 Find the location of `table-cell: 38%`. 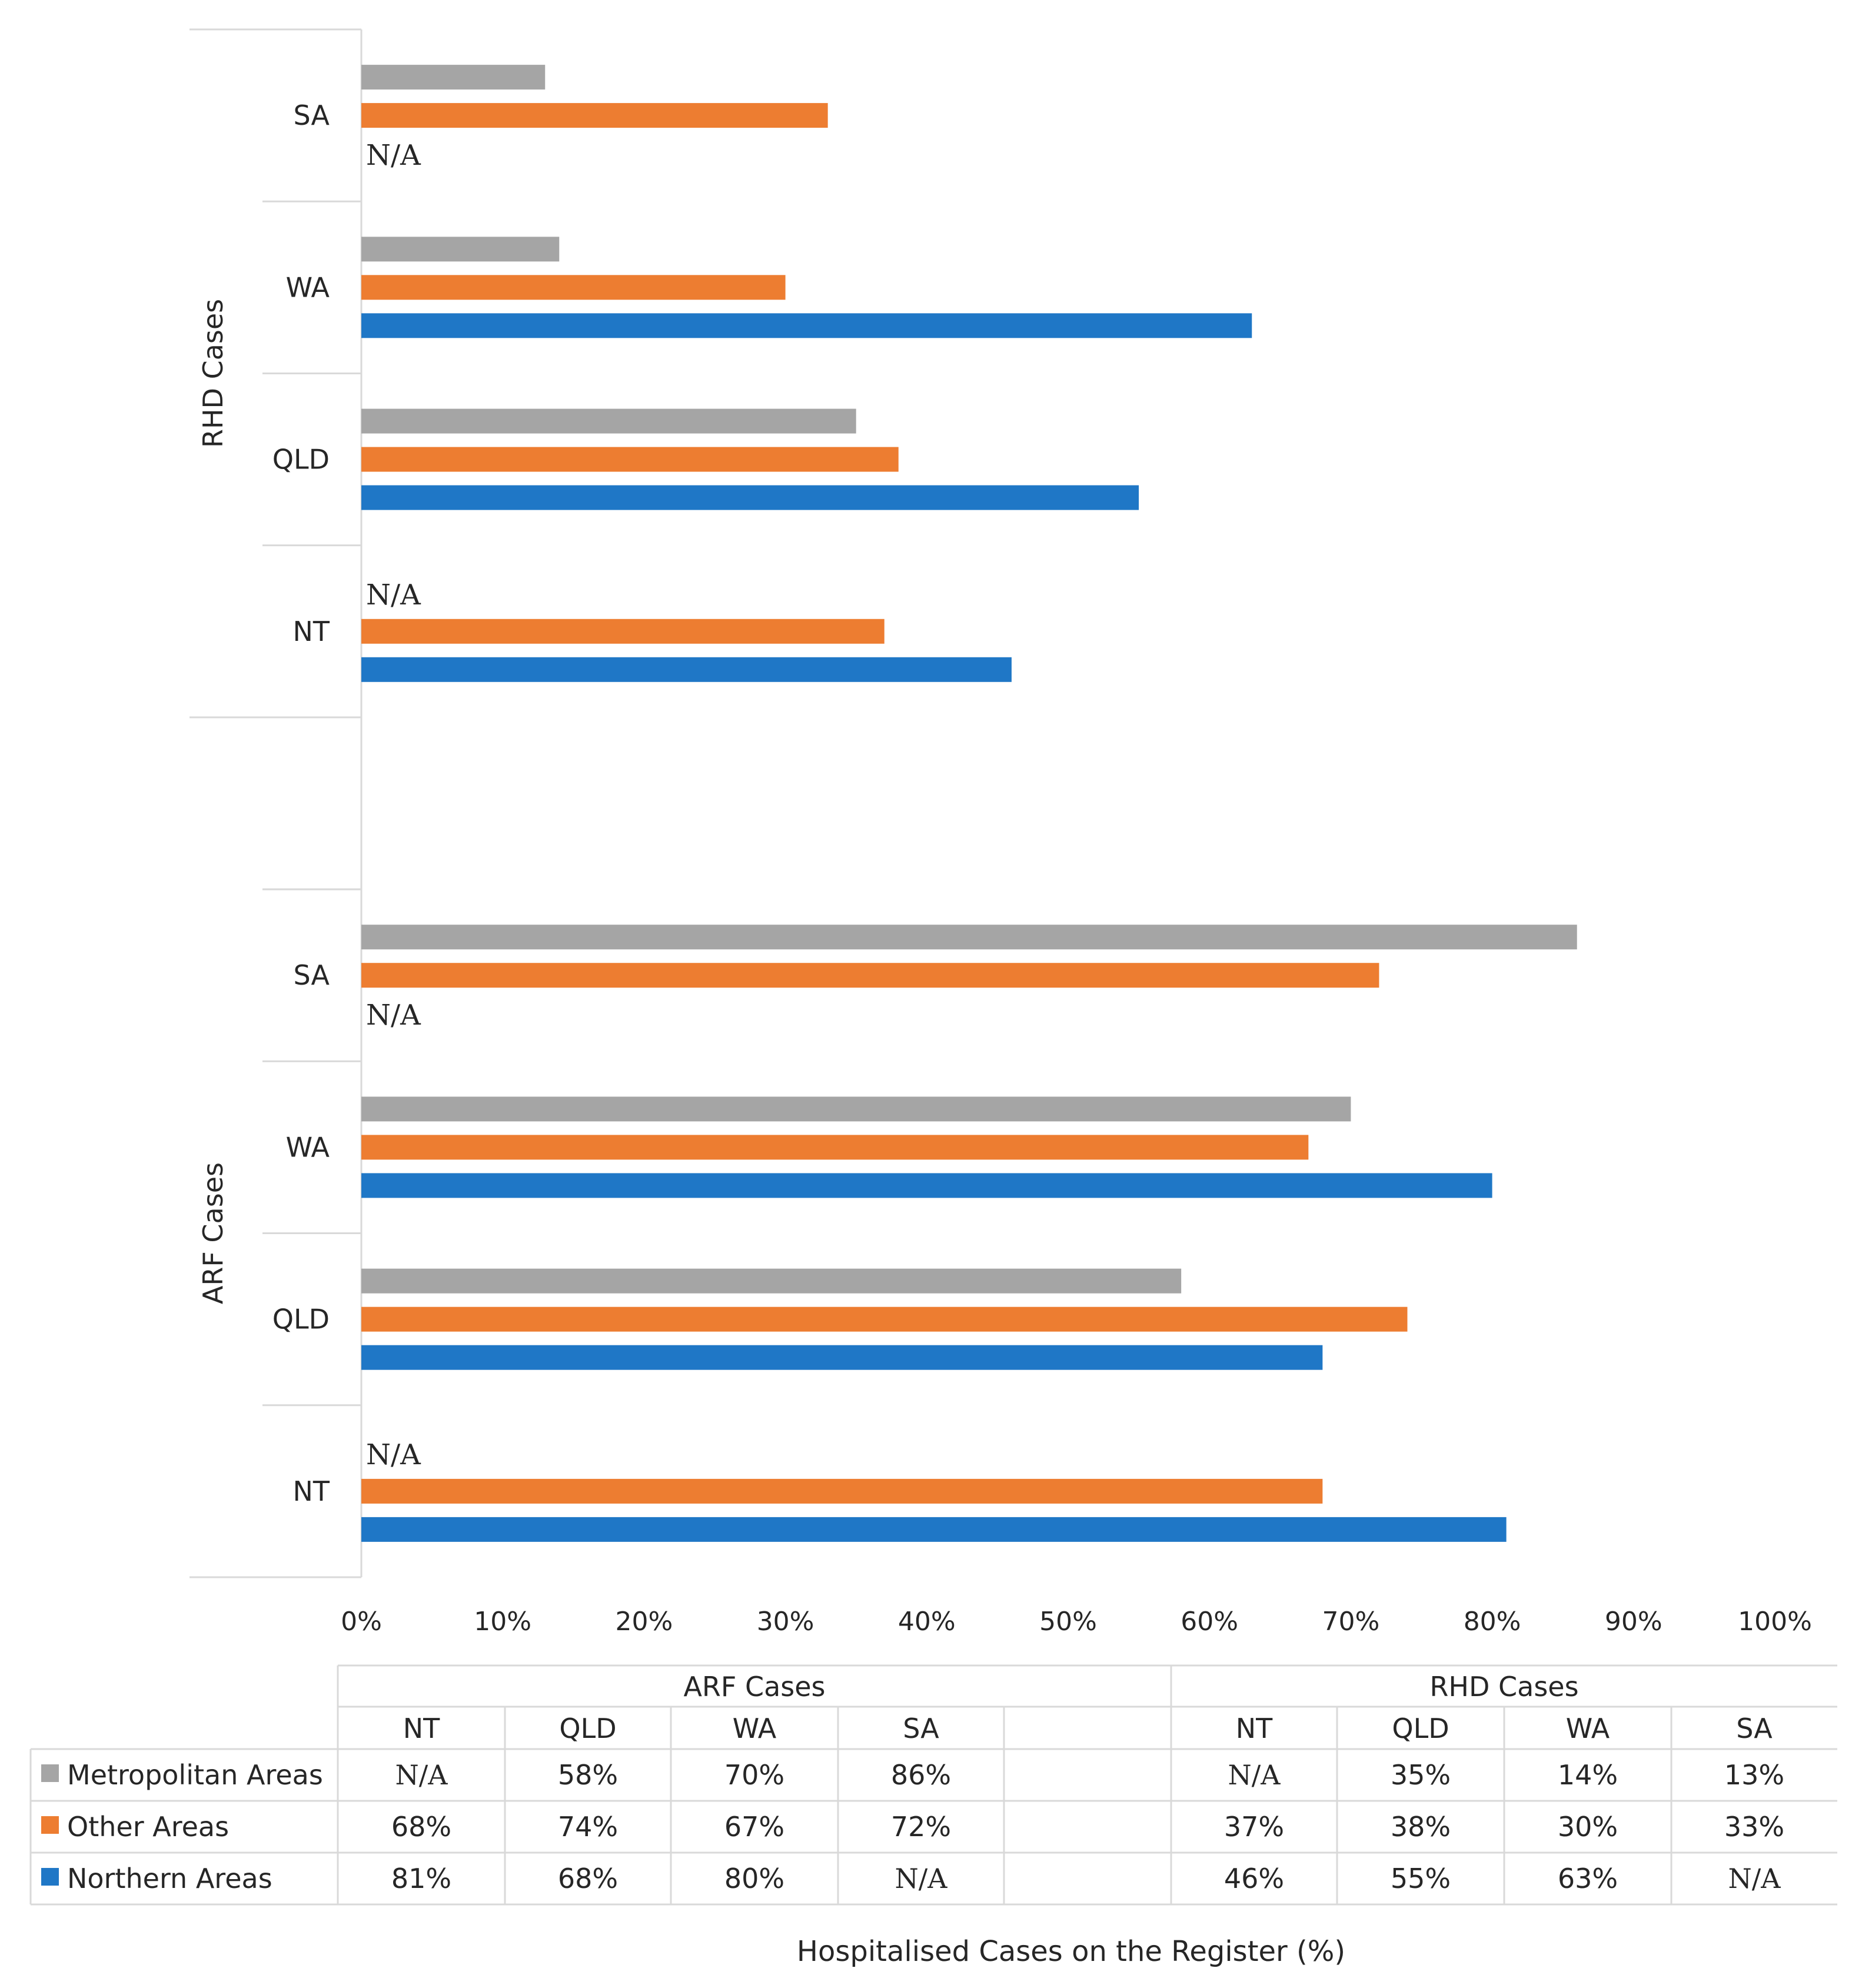

table-cell: 38% is located at coordinates (1421, 1827).